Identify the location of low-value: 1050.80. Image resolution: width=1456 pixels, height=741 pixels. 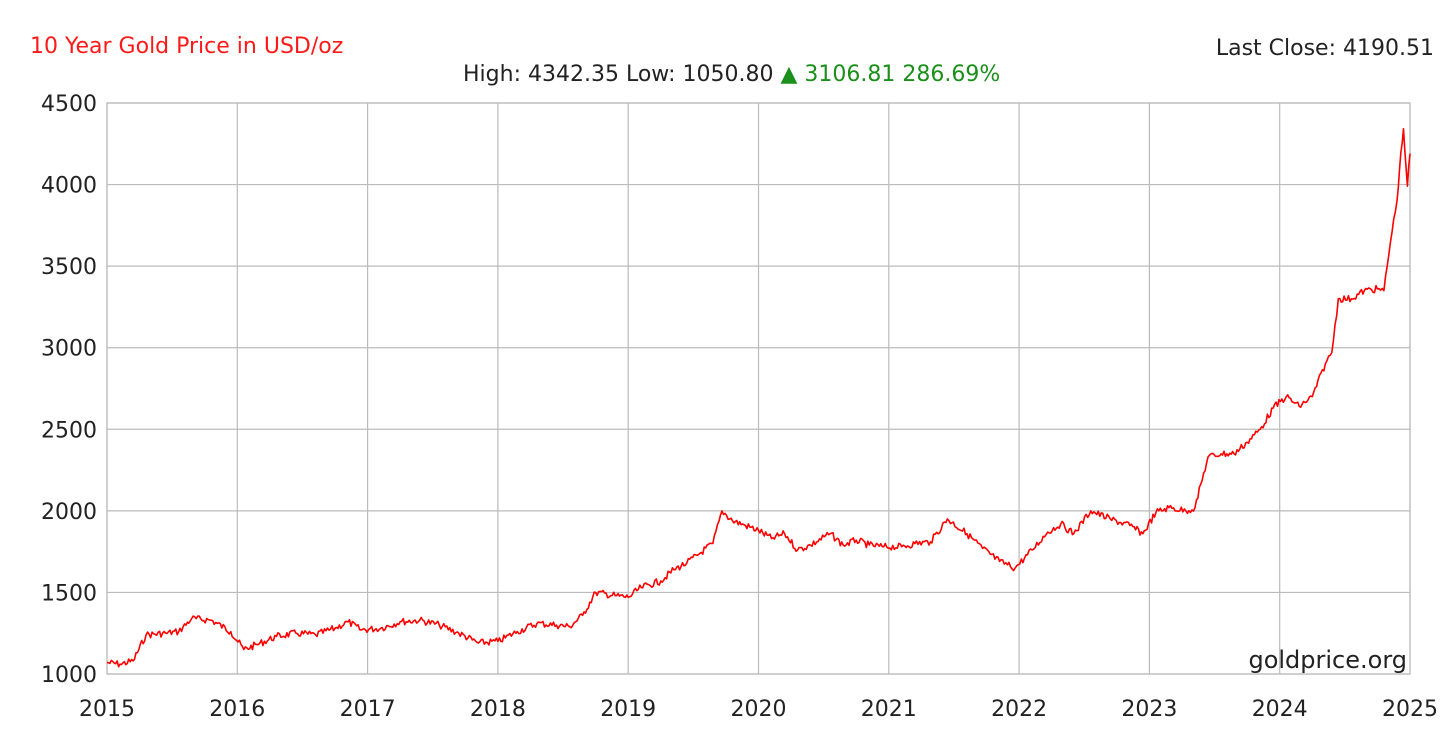
(728, 74).